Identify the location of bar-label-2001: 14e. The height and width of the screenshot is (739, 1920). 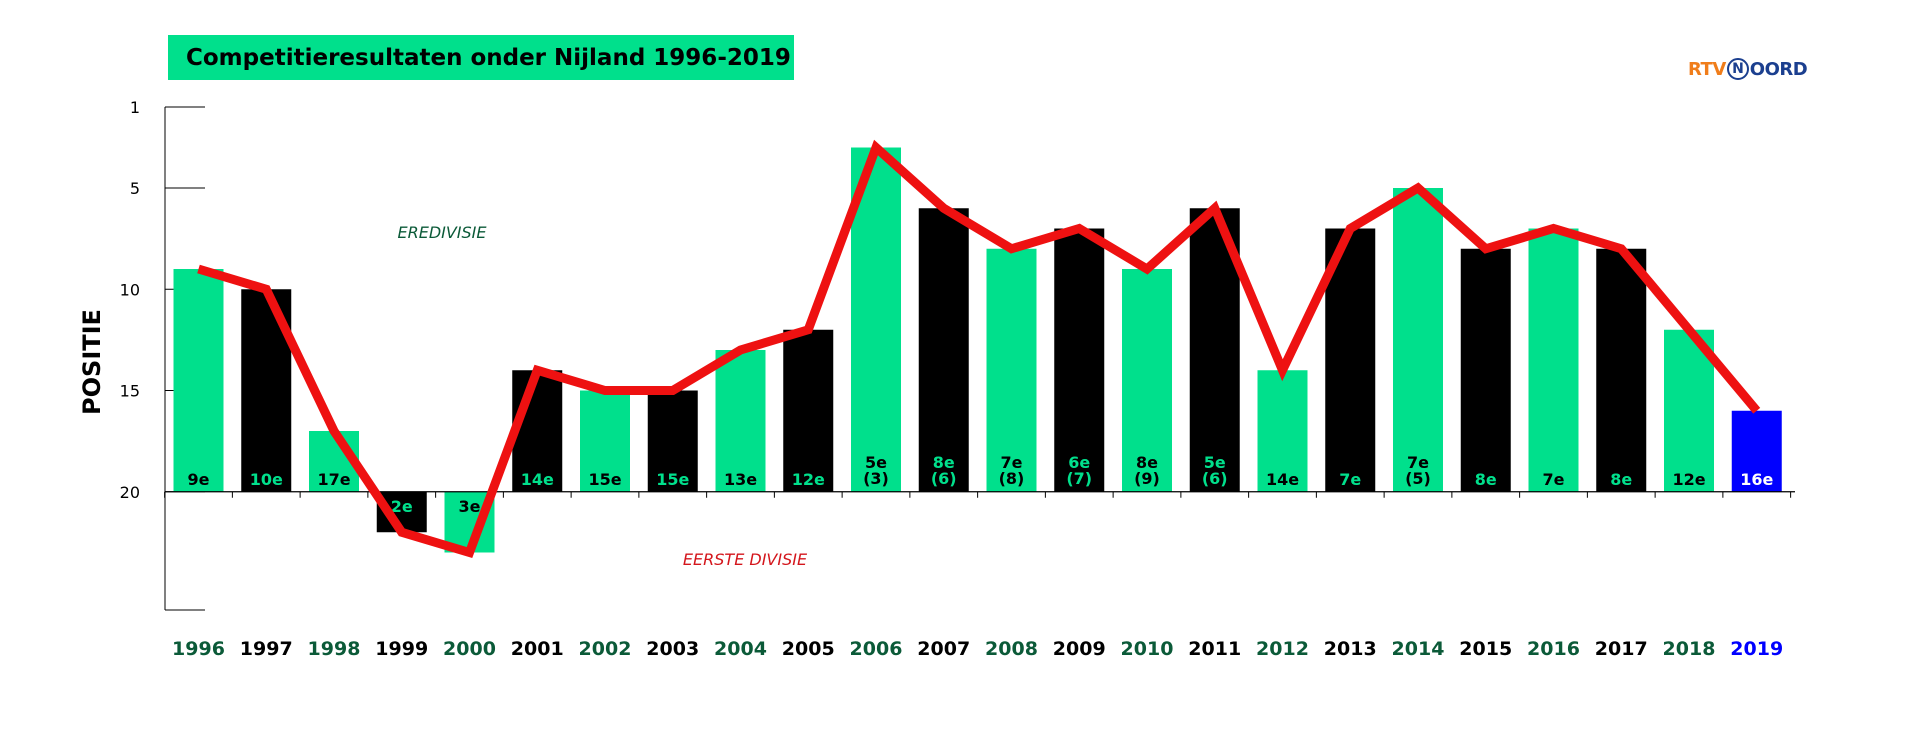
(537, 479).